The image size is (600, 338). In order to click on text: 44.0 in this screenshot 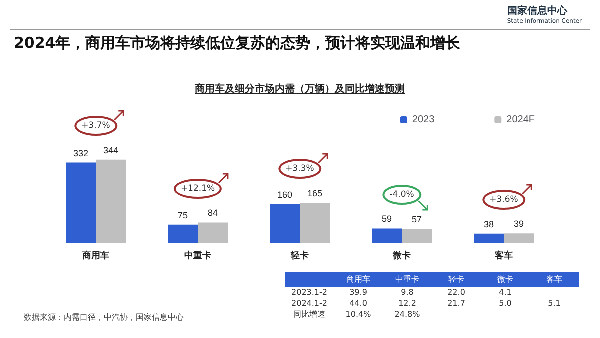, I will do `click(359, 303)`.